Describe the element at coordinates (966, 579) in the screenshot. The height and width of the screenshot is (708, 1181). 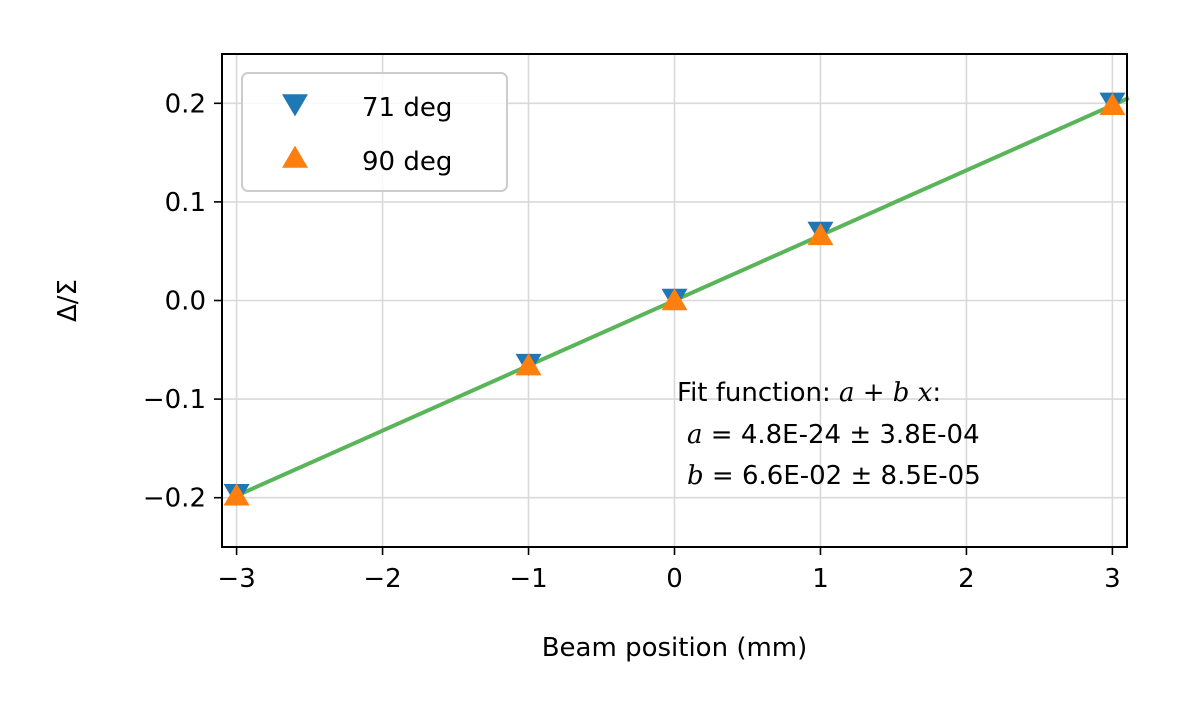
I see `x-tick-label: 2` at that location.